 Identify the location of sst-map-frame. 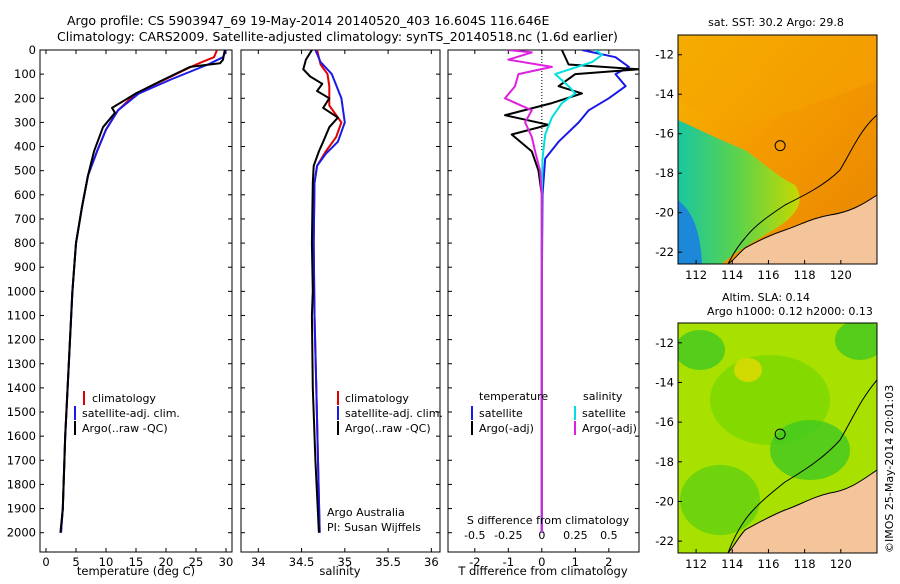
(777, 149).